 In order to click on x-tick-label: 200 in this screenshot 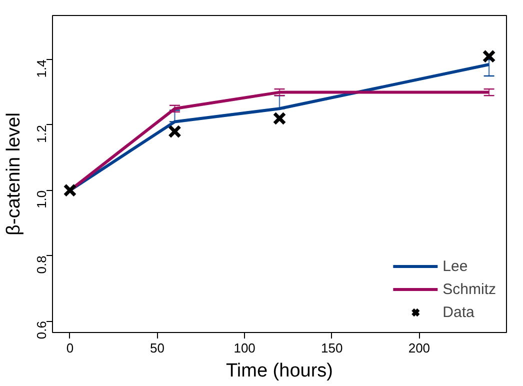, I will do `click(419, 348)`.